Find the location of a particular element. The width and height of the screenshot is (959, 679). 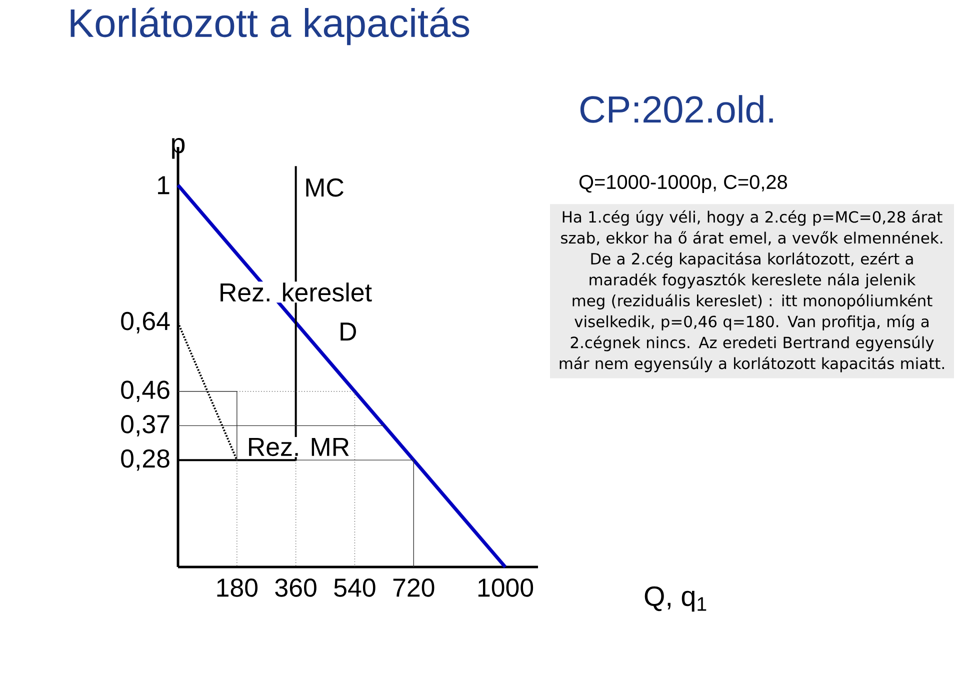

x-axis-title: Q, q$_{1}$ is located at coordinates (675, 599).